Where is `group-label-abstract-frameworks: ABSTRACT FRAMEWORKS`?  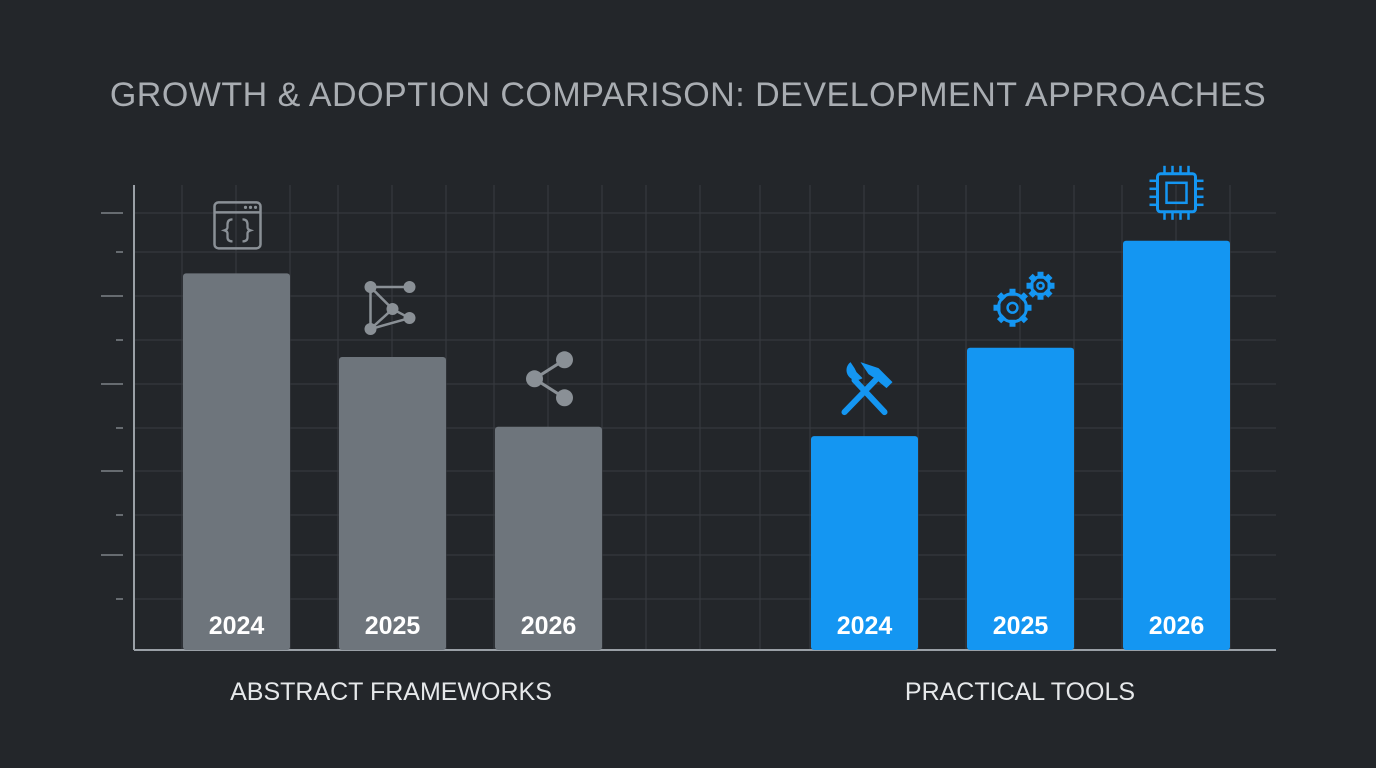
group-label-abstract-frameworks: ABSTRACT FRAMEWORKS is located at coordinates (391, 692).